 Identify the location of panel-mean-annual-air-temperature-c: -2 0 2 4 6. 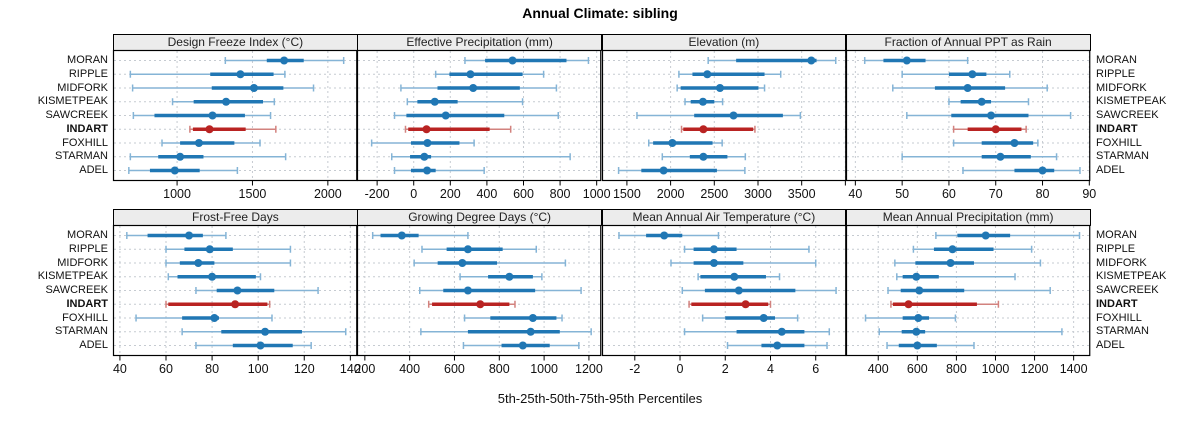
(723, 300).